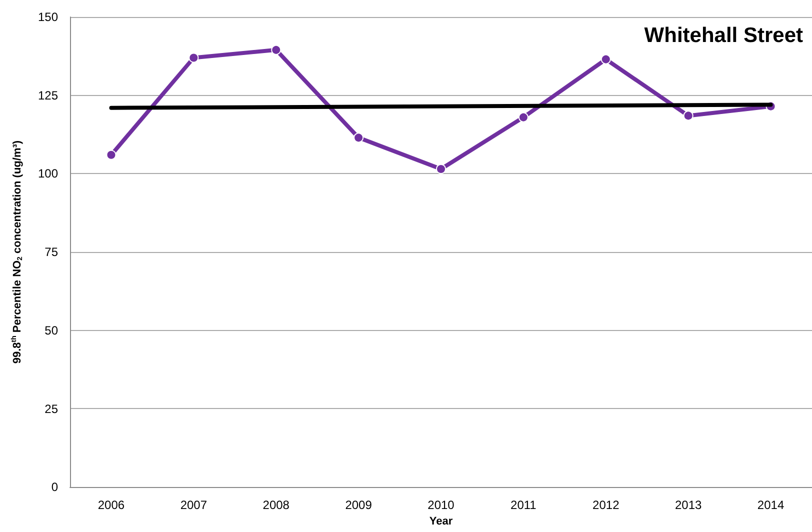  Describe the element at coordinates (358, 505) in the screenshot. I see `x-tick-label: 2009` at that location.